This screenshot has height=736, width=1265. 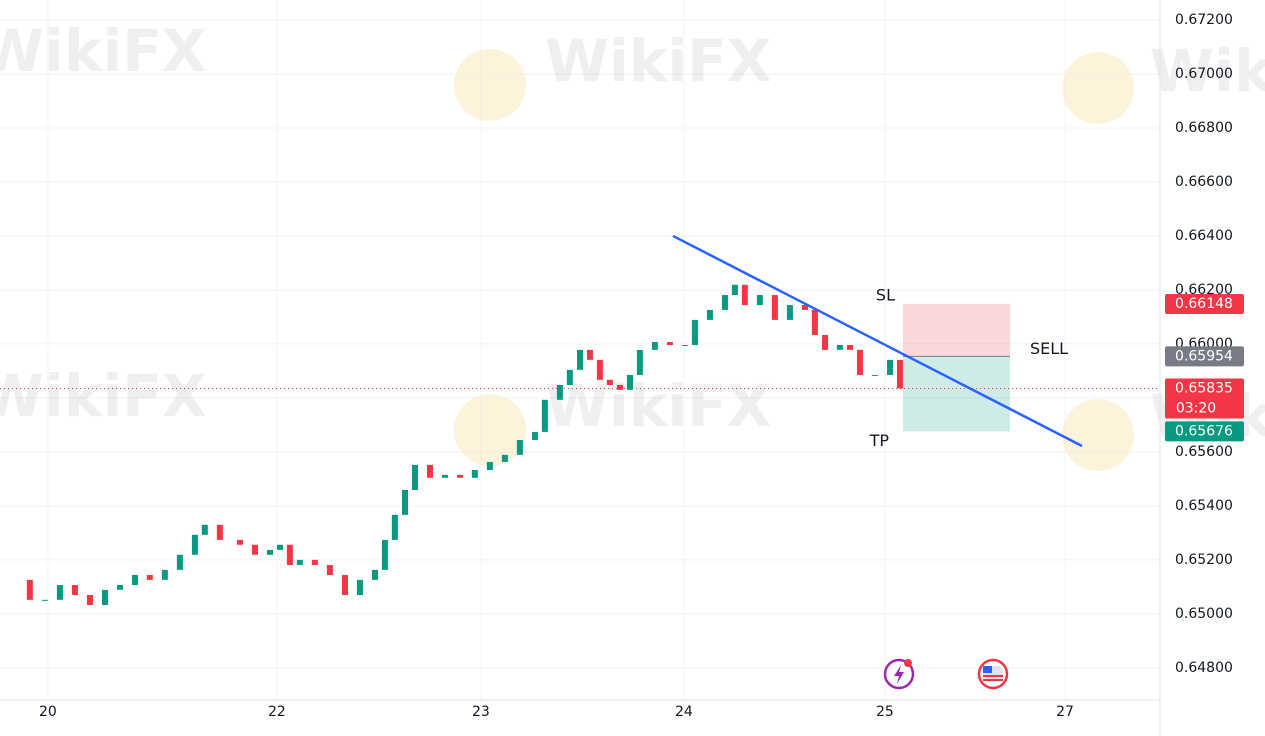 What do you see at coordinates (899, 674) in the screenshot?
I see `event-icon-bolt` at bounding box center [899, 674].